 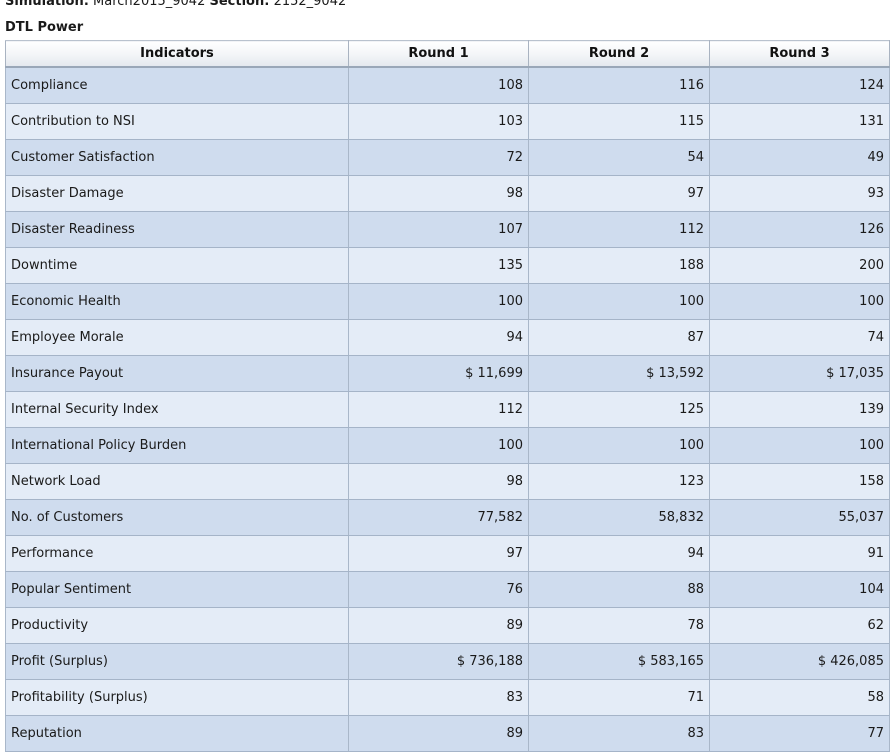 I want to click on round-1-value-cell: 112, so click(x=438, y=409).